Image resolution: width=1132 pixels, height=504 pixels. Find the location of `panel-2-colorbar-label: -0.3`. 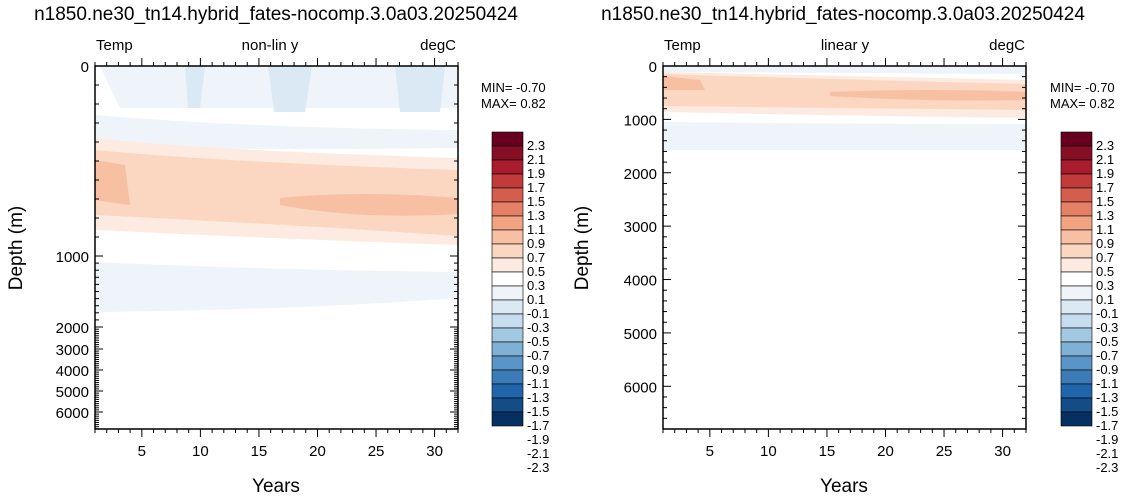

panel-2-colorbar-label: -0.3 is located at coordinates (1107, 327).